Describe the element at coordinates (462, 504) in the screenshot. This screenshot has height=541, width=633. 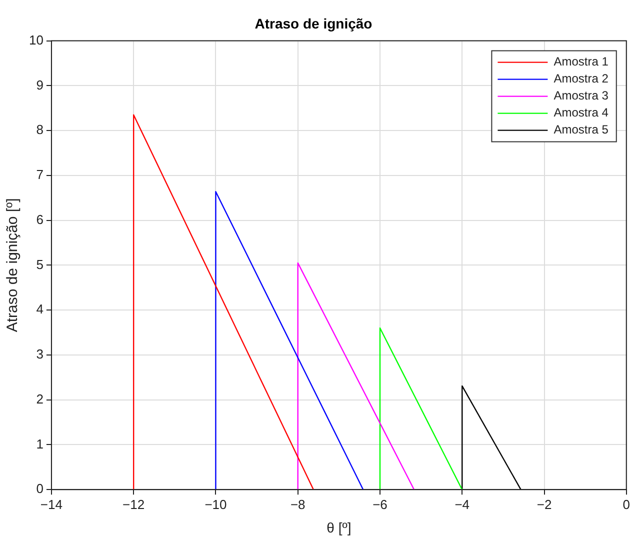
I see `x-tick-label: −4` at that location.